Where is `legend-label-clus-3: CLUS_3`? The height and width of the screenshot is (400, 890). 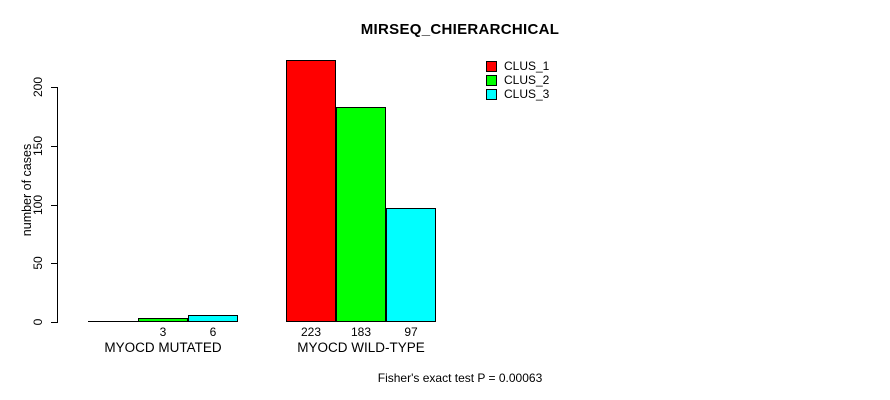 legend-label-clus-3: CLUS_3 is located at coordinates (527, 94).